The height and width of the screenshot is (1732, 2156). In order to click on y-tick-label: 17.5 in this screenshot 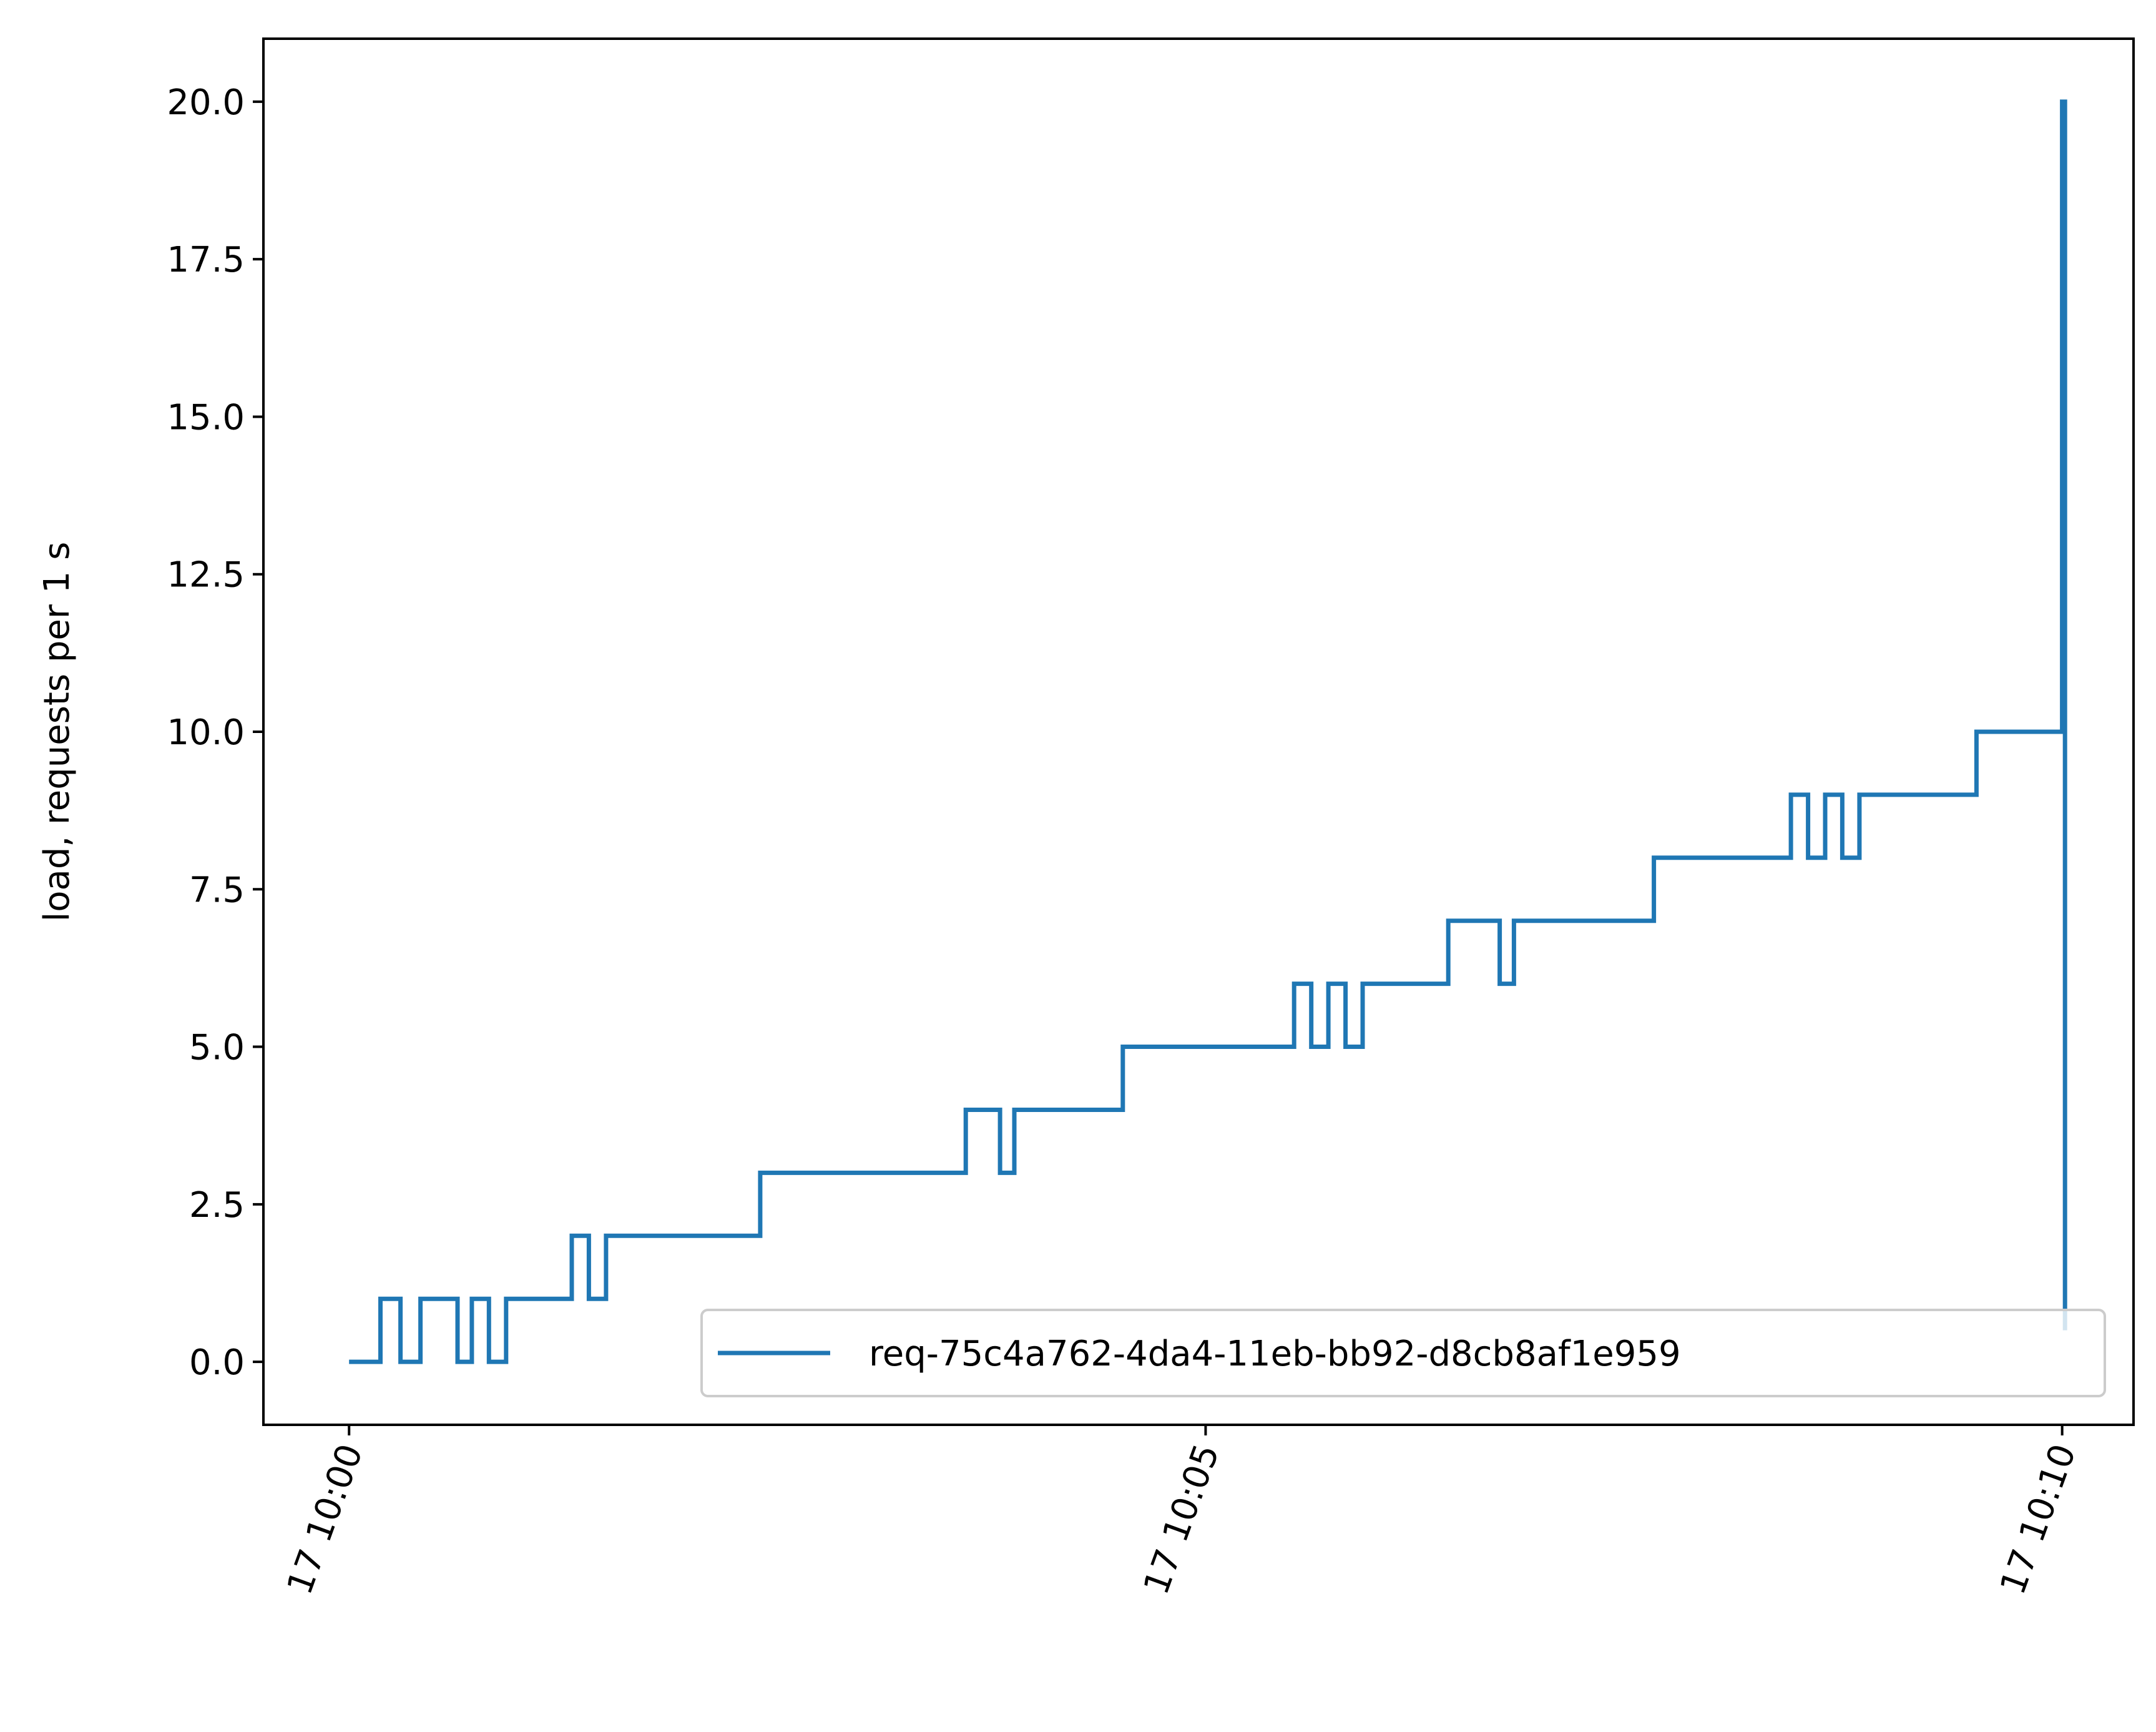, I will do `click(206, 260)`.